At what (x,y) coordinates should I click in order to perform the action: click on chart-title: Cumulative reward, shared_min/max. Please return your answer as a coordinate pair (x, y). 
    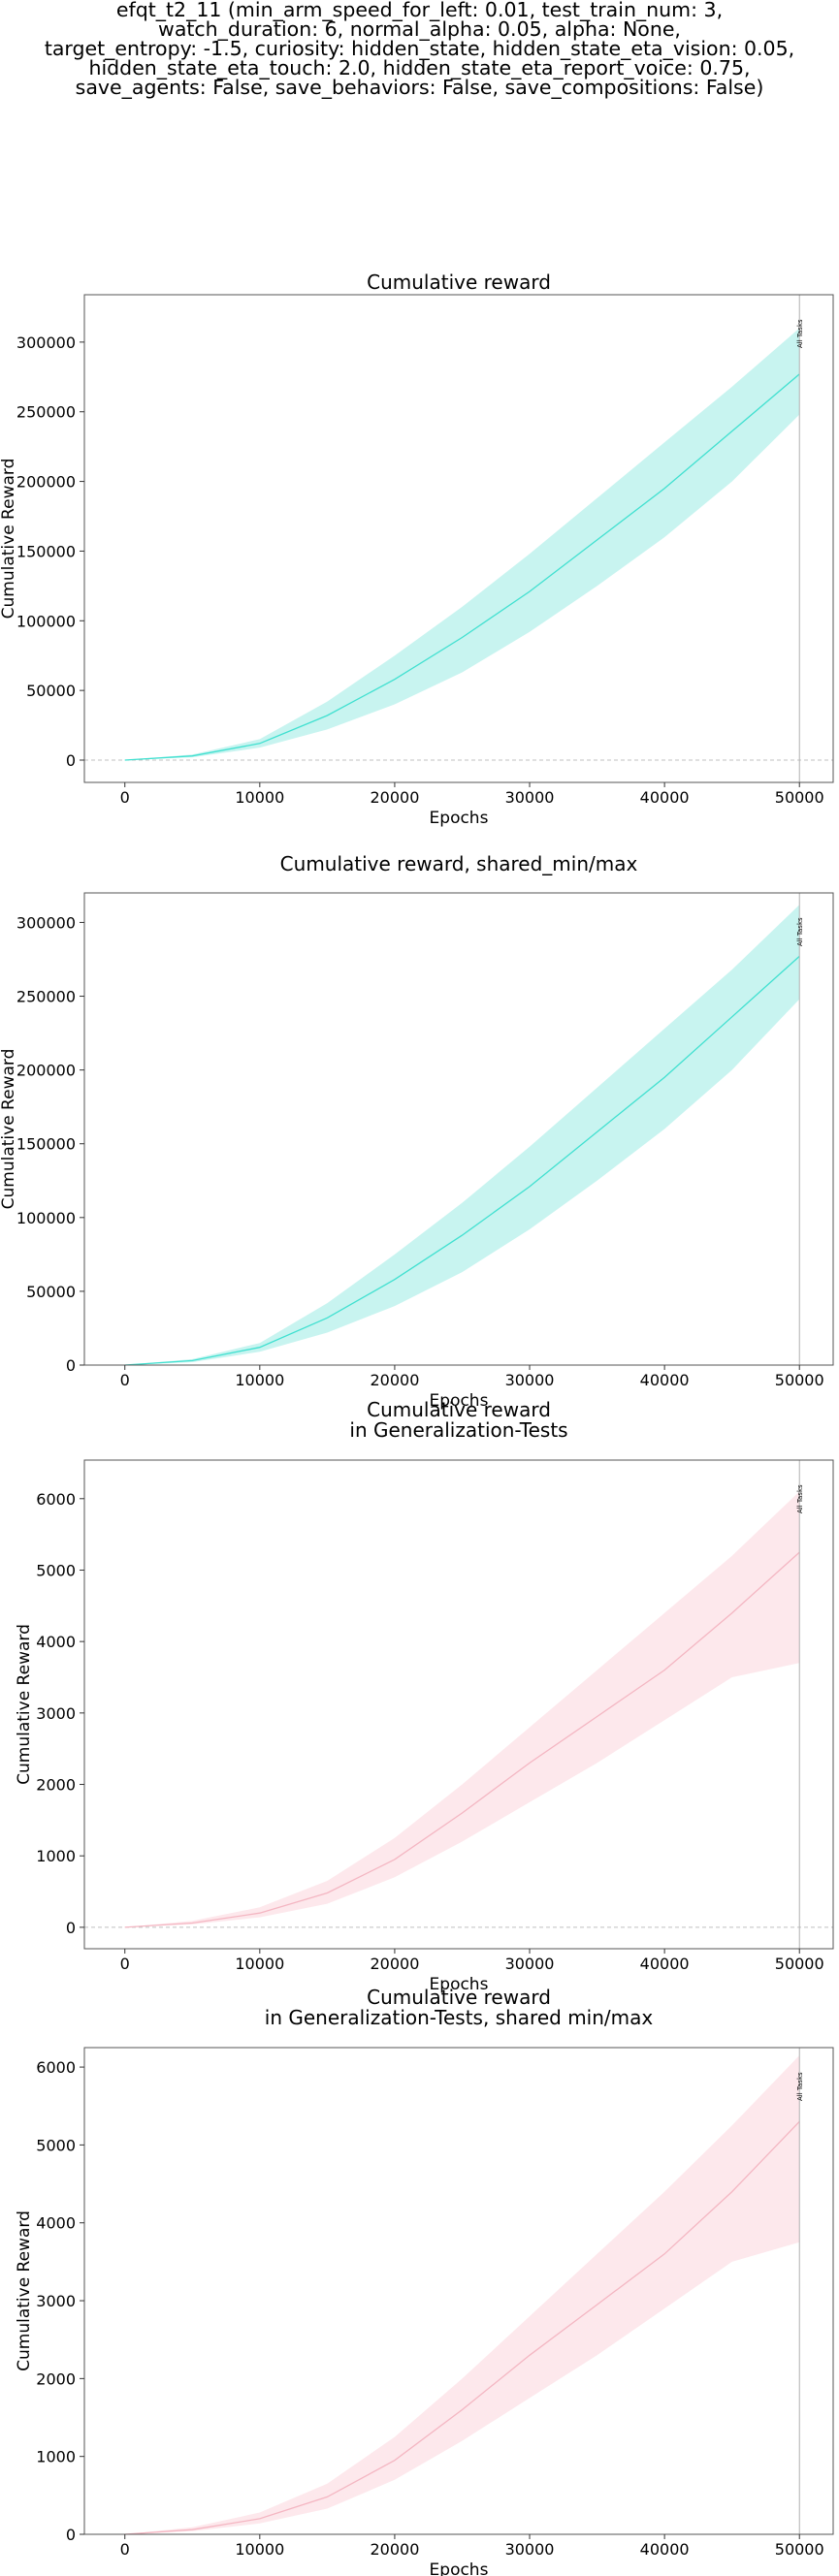
    Looking at the image, I should click on (459, 863).